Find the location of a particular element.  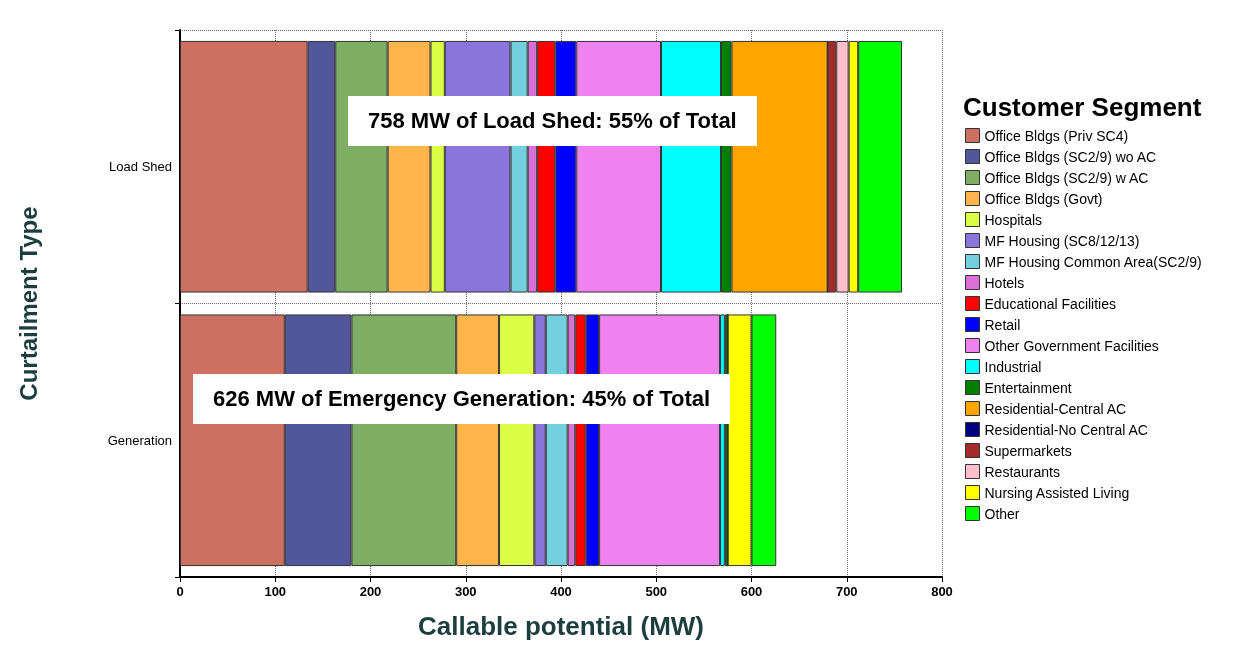

annotation: 626 MW of Emergency Generation: 45% of Total is located at coordinates (462, 399).